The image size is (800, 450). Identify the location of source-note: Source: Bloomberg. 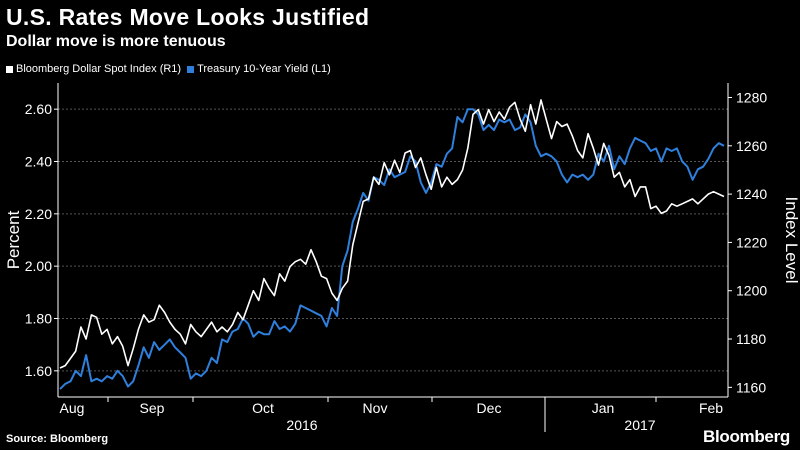
(57, 439).